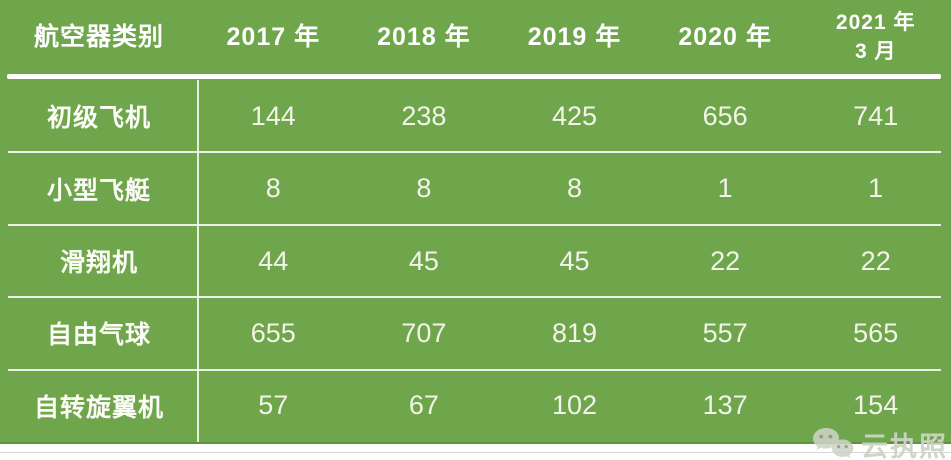 The height and width of the screenshot is (460, 951). What do you see at coordinates (725, 332) in the screenshot?
I see `row-value-cell: 557` at bounding box center [725, 332].